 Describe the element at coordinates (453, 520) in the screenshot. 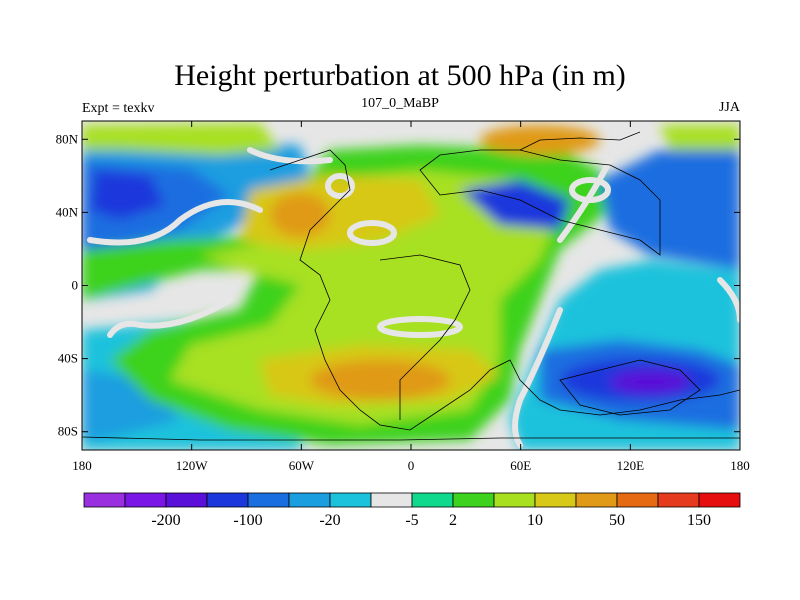

I see `colorbar-label: 2` at that location.